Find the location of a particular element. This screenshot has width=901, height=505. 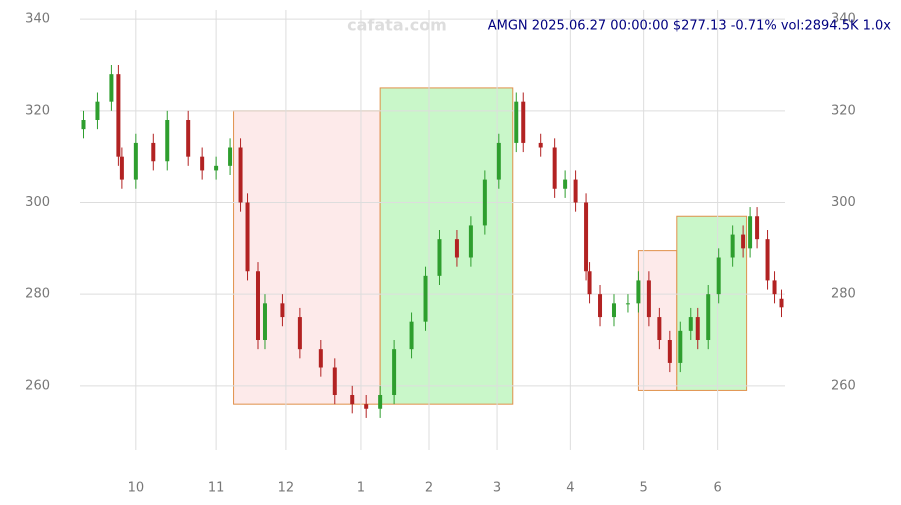

x-tick-label: 4 is located at coordinates (570, 488).